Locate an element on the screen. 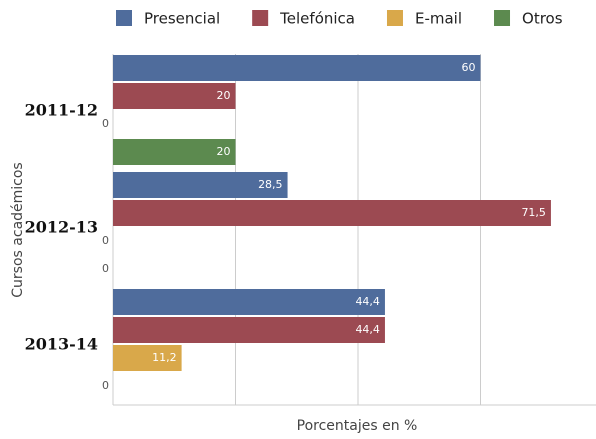  legend-label: Otros is located at coordinates (542, 19).